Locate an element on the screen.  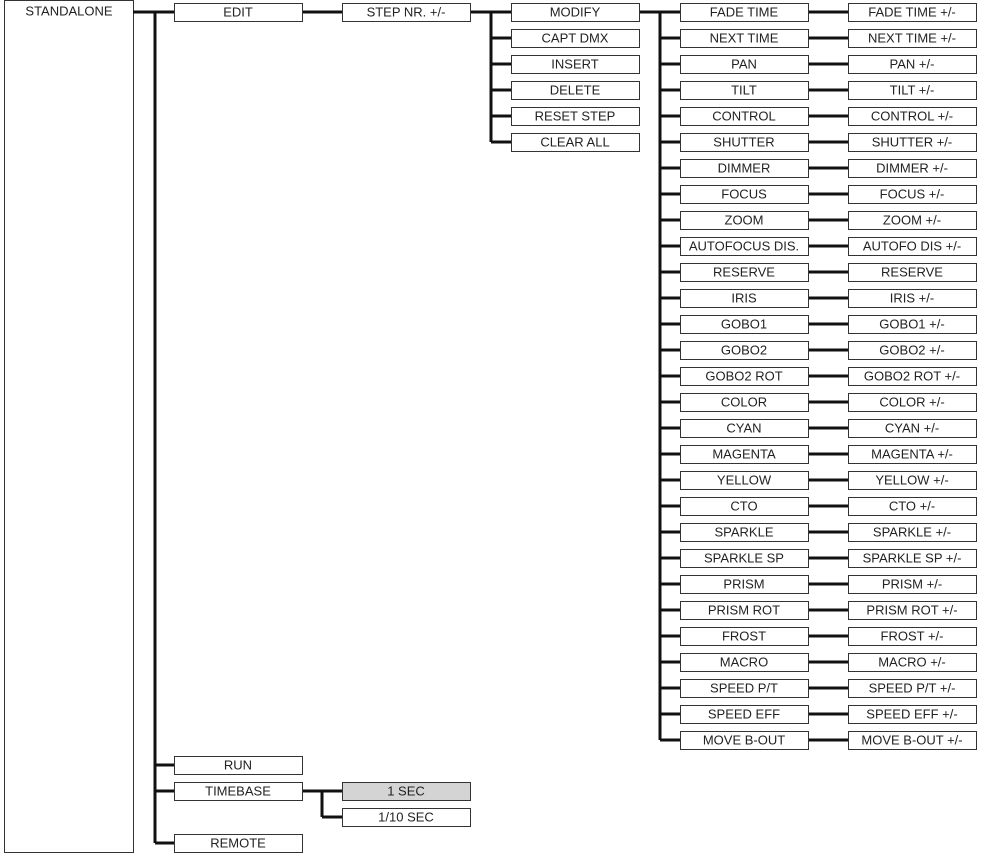
parameter: RESERVE is located at coordinates (744, 271).